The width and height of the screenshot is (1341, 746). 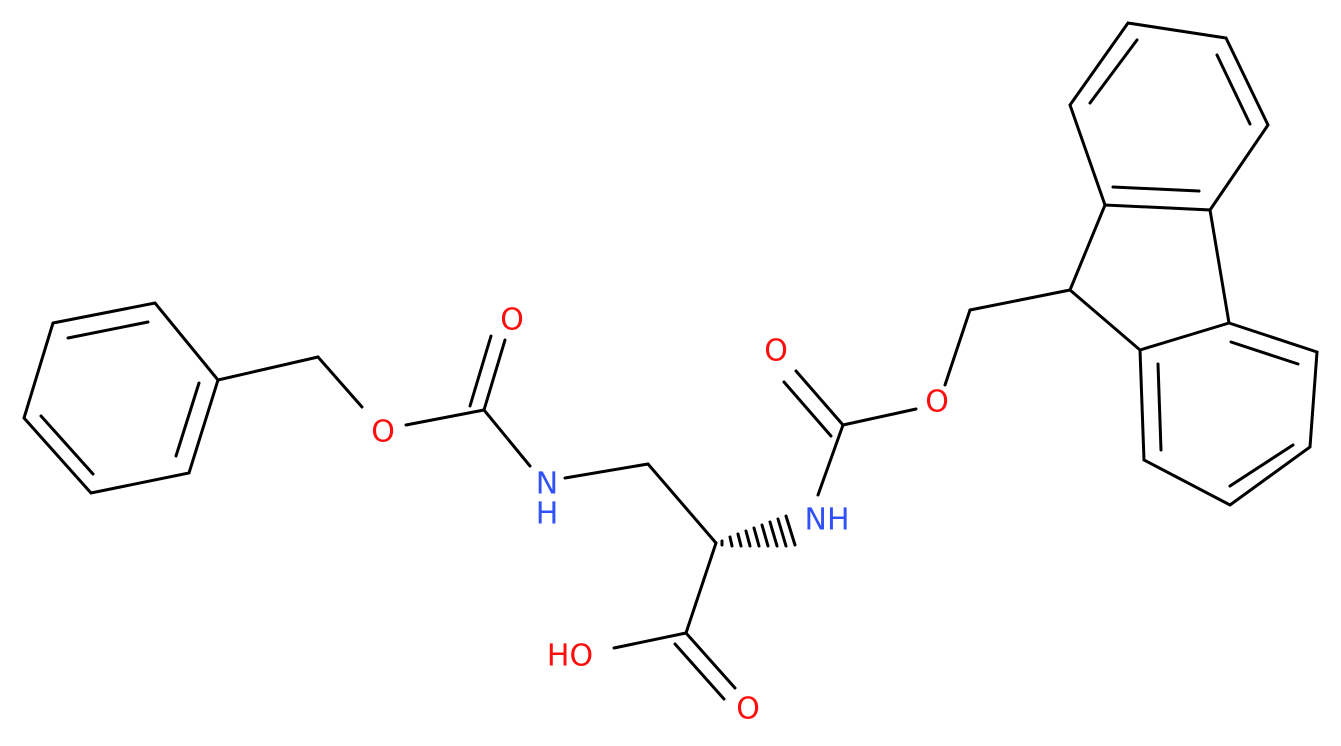 I want to click on five-ring, so click(x=1149, y=277).